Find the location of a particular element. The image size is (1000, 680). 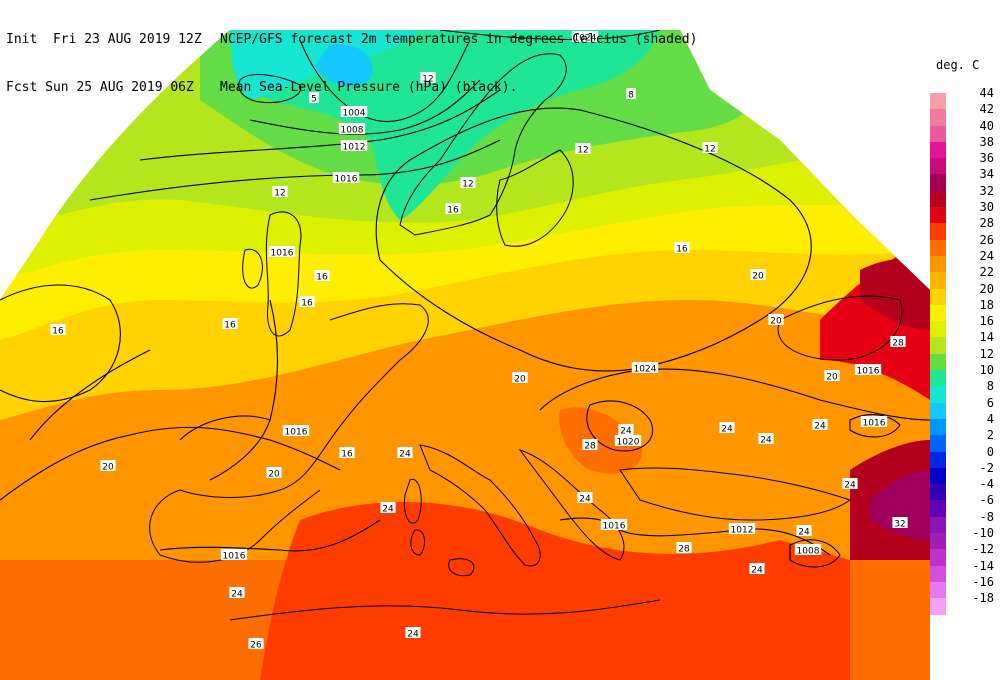

legend-entry: 18 is located at coordinates (965, 310).